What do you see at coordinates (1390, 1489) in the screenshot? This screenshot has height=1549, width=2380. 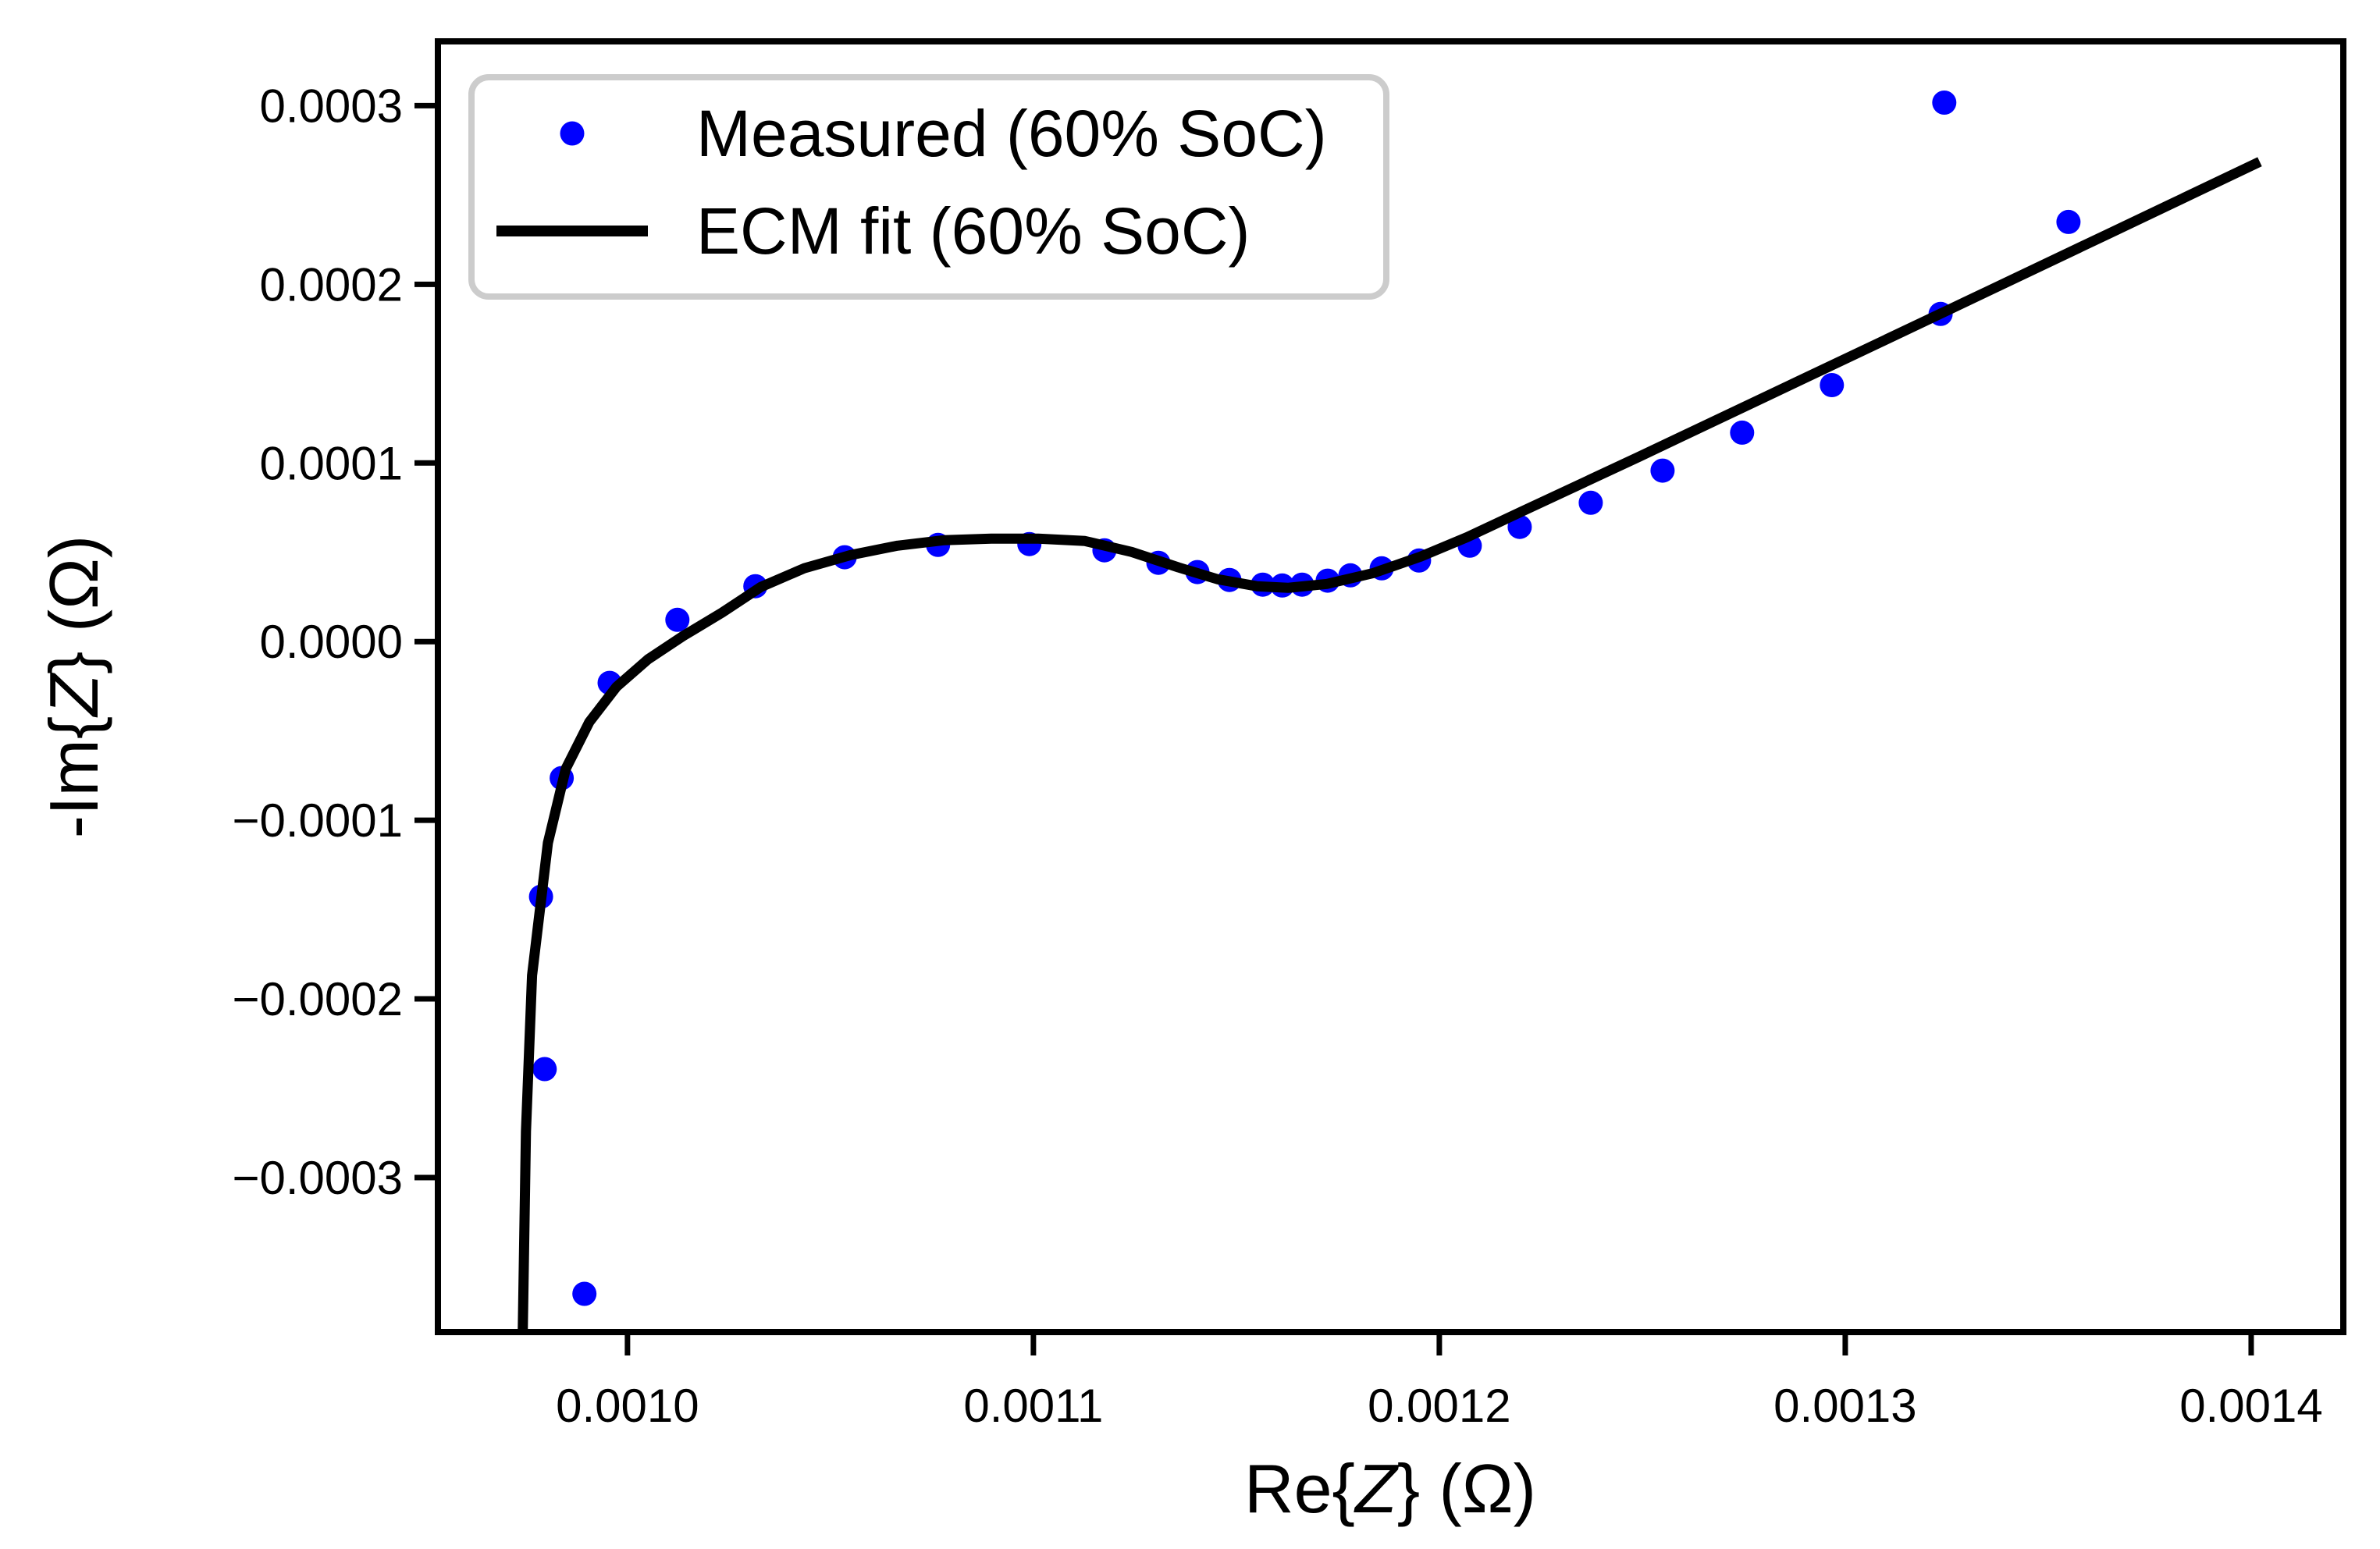 I see `x-axis-label: Re{Z} (Ω)` at bounding box center [1390, 1489].